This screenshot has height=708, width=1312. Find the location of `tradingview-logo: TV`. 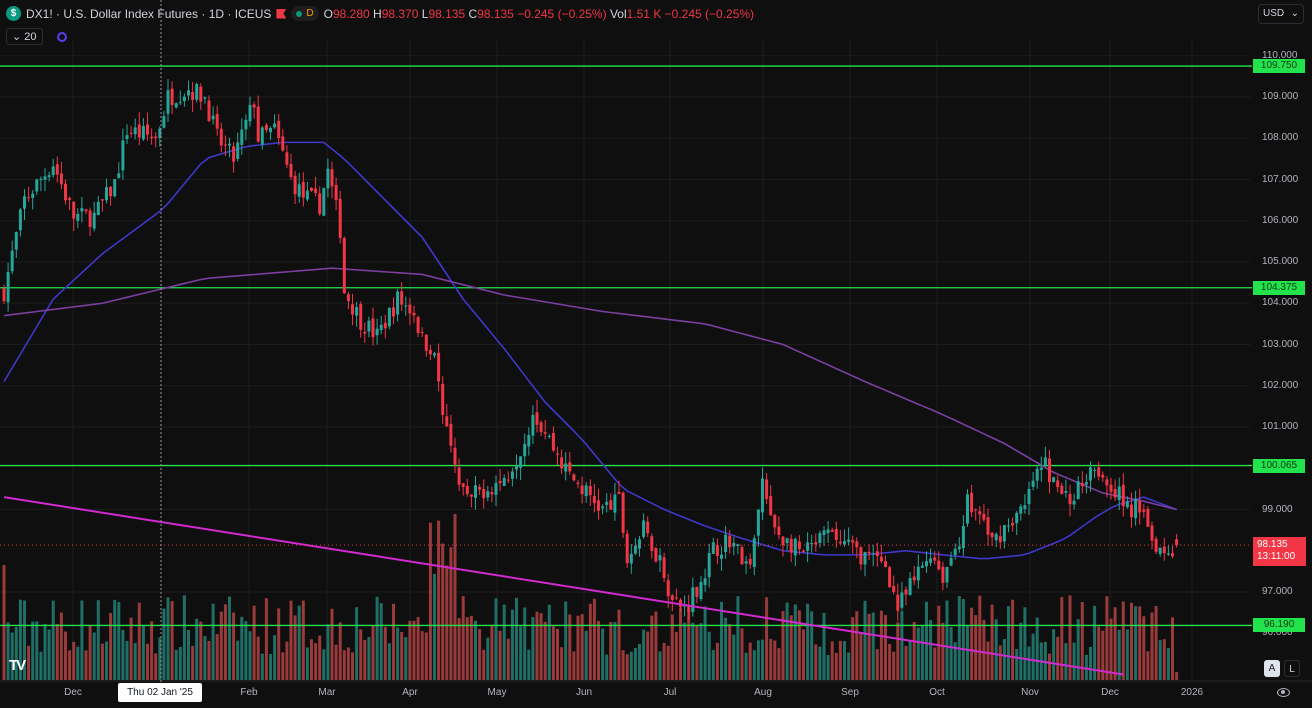

tradingview-logo: TV is located at coordinates (17, 665).